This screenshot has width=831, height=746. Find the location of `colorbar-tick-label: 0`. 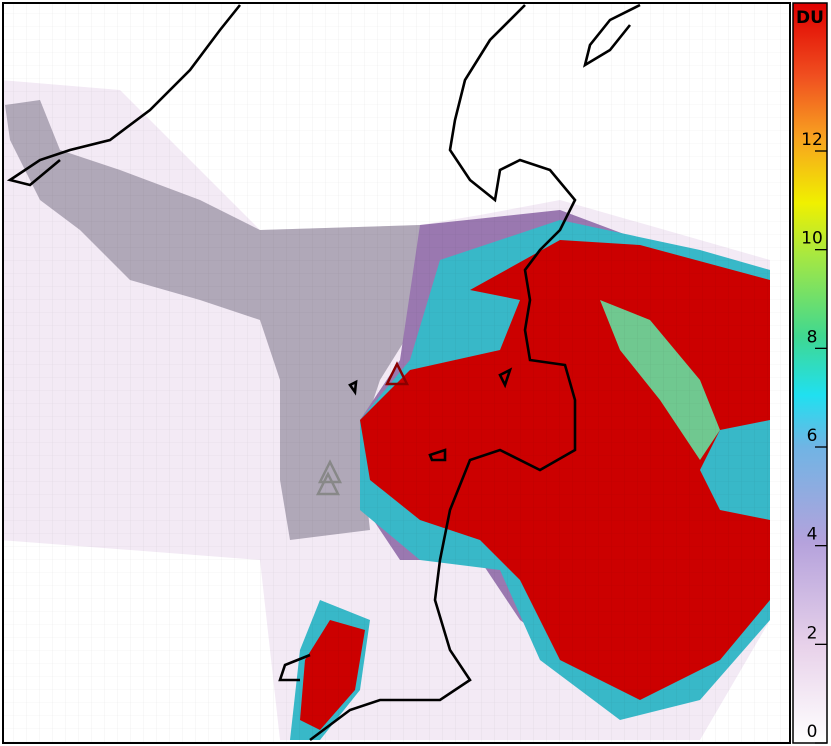

colorbar-tick-label: 0 is located at coordinates (812, 732).